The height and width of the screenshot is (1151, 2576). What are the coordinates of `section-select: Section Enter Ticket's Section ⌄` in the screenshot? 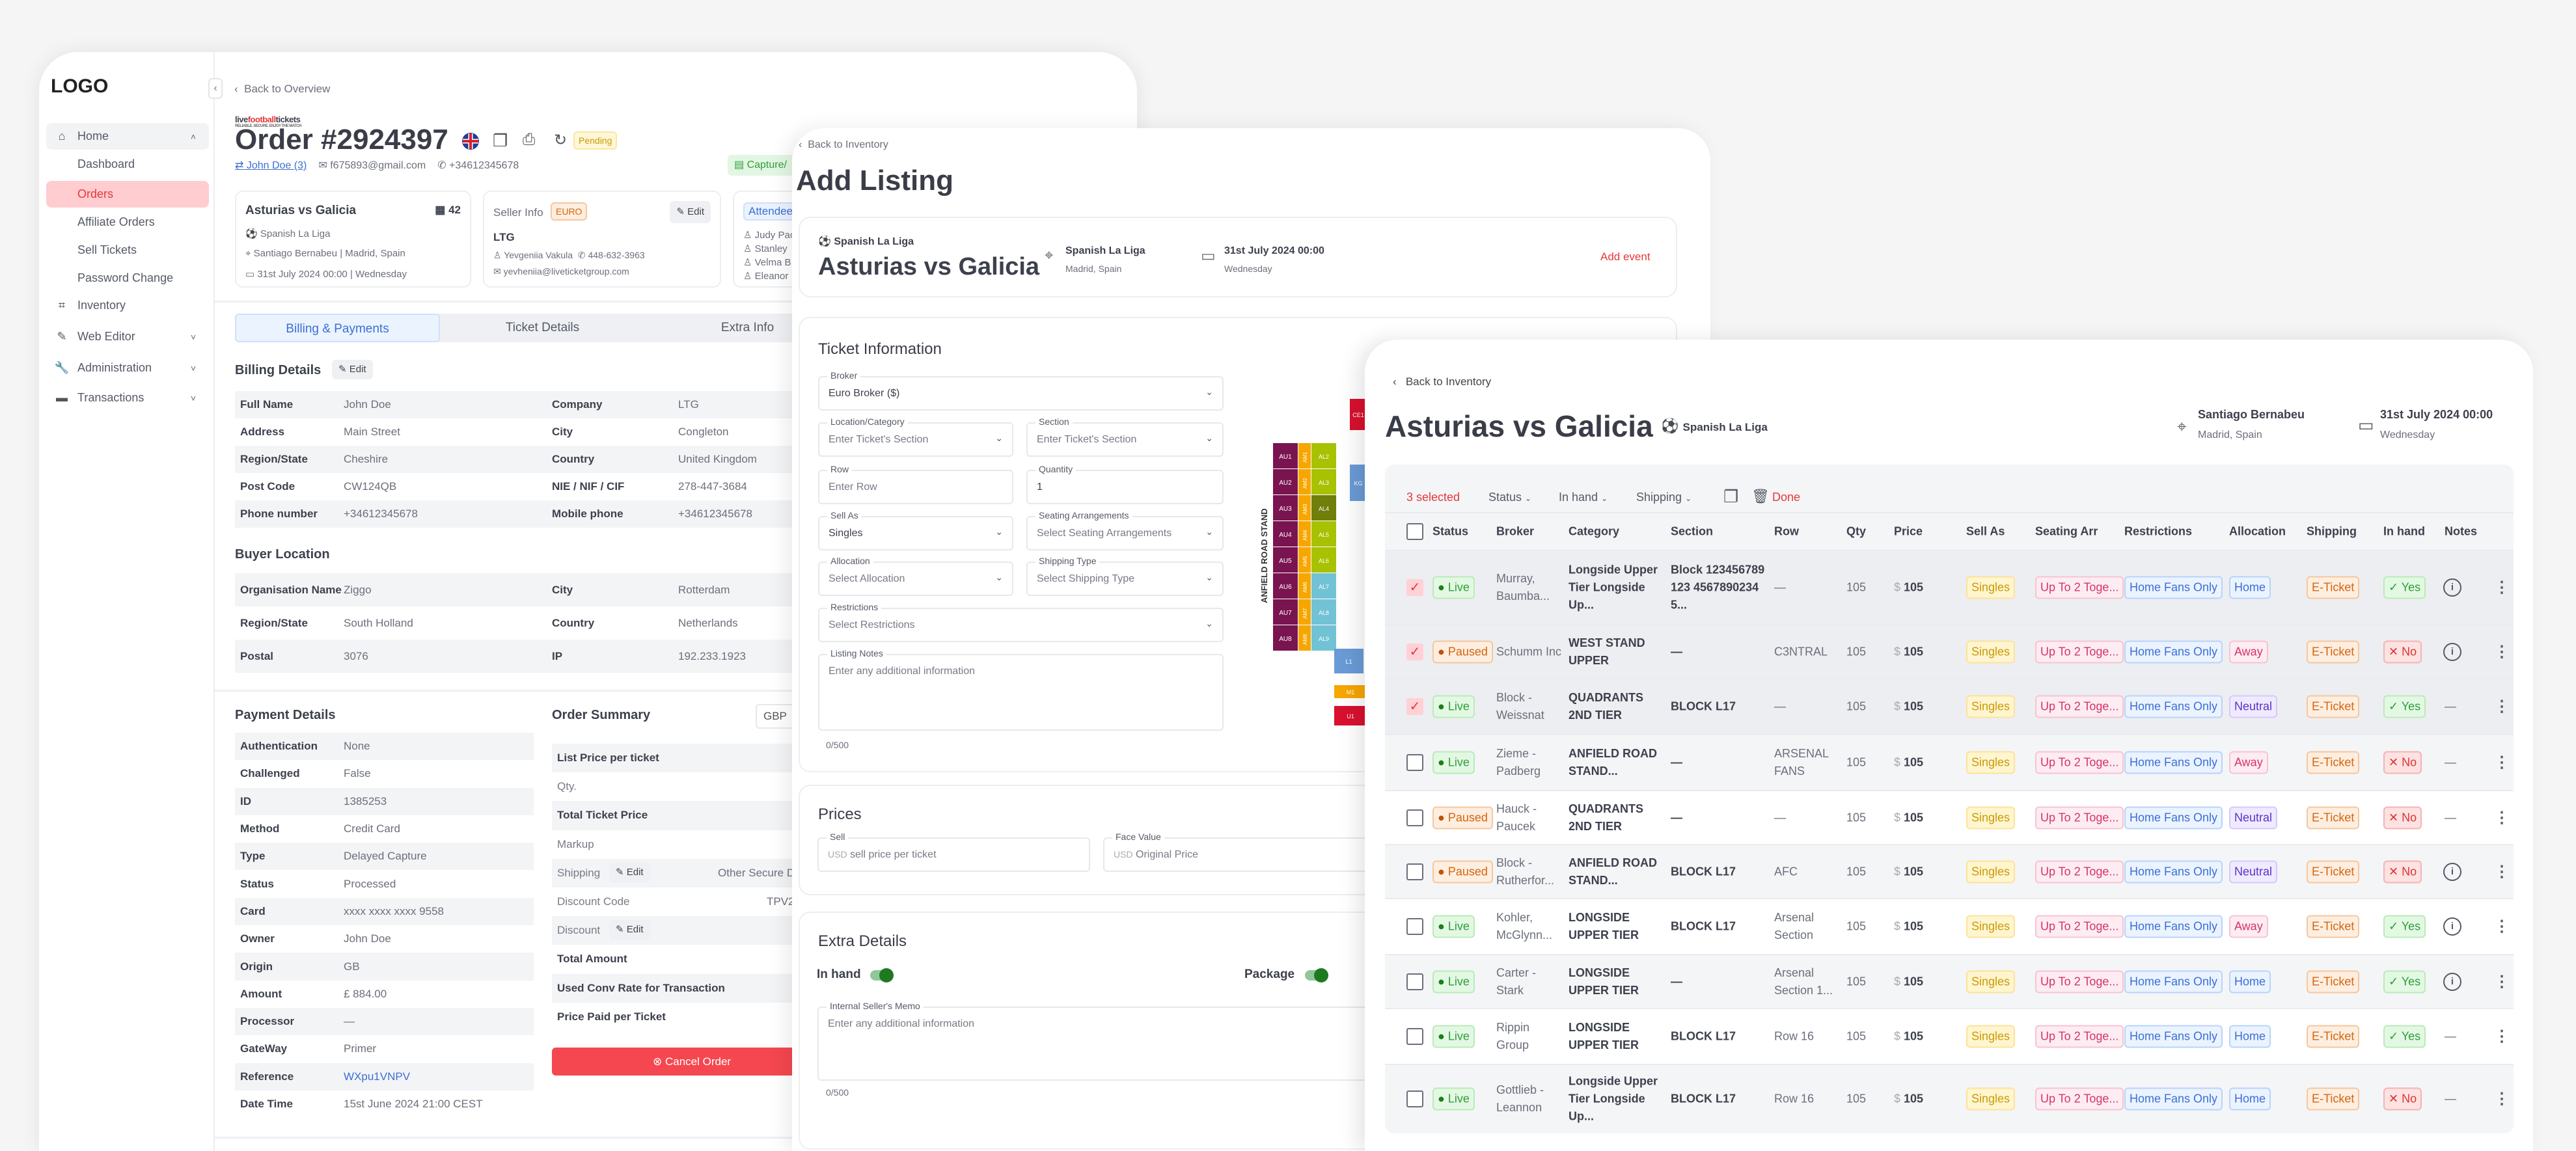 It's located at (1125, 436).